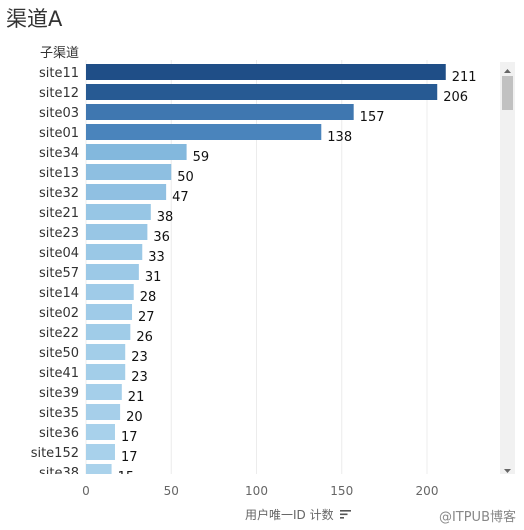  Describe the element at coordinates (185, 177) in the screenshot. I see `value-label-site13: 50` at that location.